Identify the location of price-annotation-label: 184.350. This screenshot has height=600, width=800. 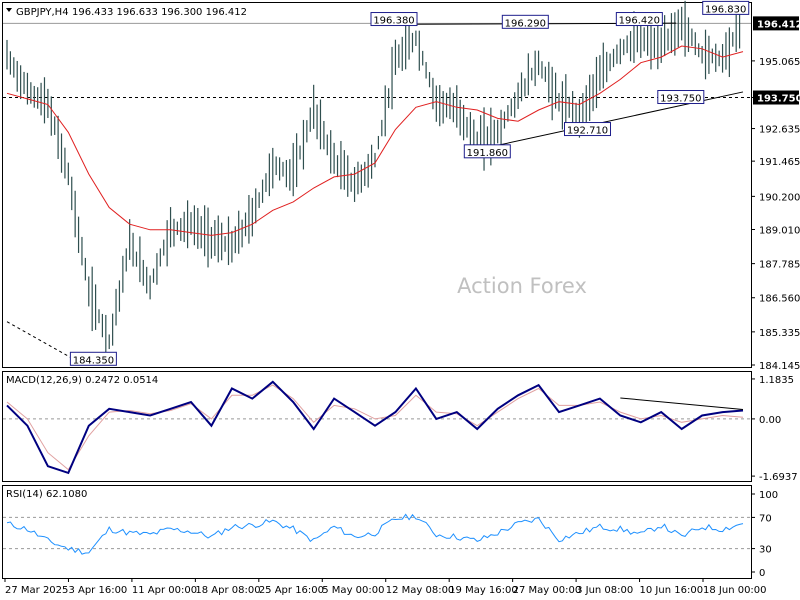
(93, 360).